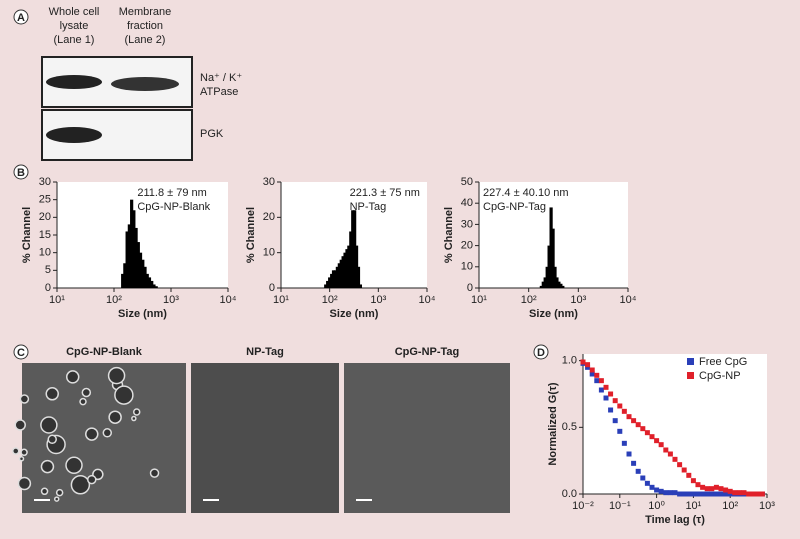 The height and width of the screenshot is (539, 800). I want to click on annotation: 211.8 ± 79 nm, so click(171, 193).